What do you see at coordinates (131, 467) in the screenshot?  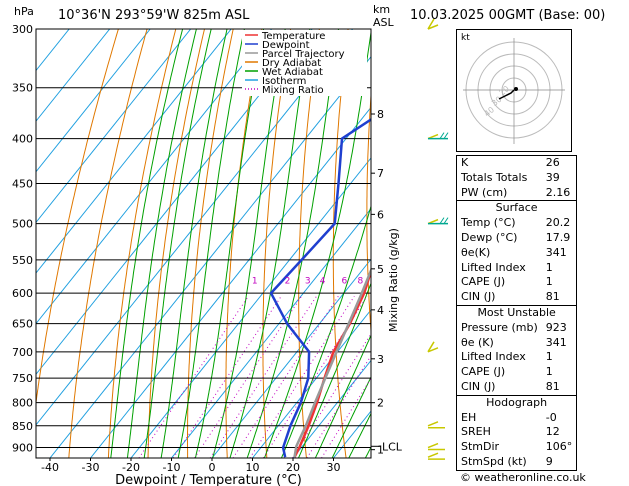 I see `temp-tick-label: -20` at bounding box center [131, 467].